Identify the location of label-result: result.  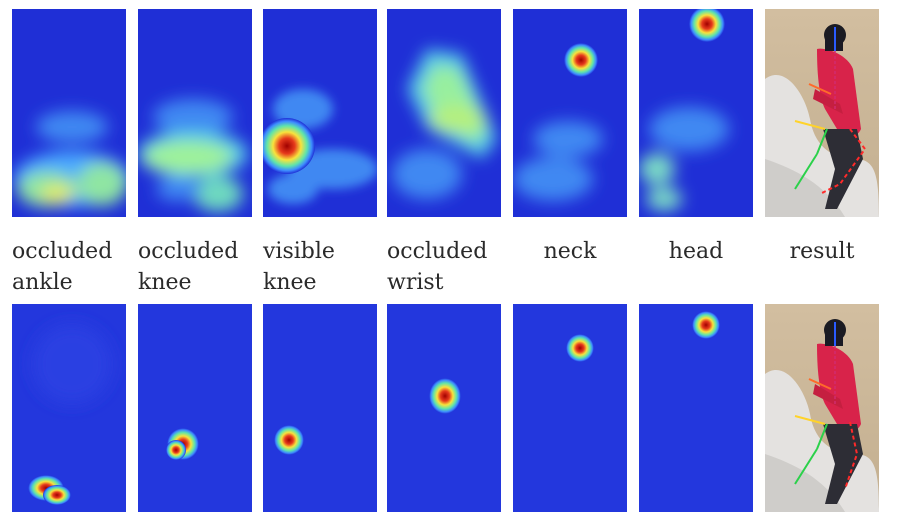
(822, 251).